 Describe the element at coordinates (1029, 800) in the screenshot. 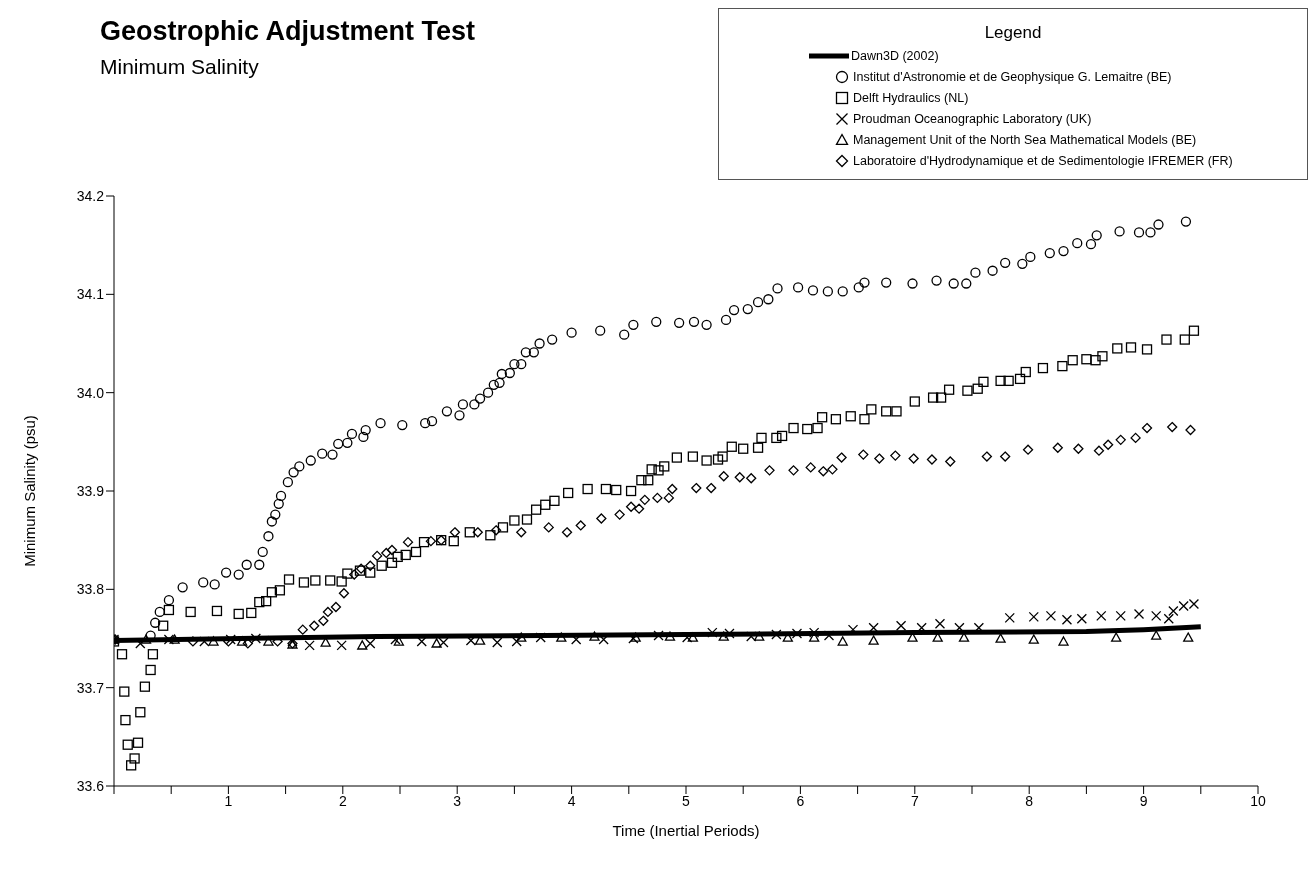

I see `x-tick-label: 8` at that location.